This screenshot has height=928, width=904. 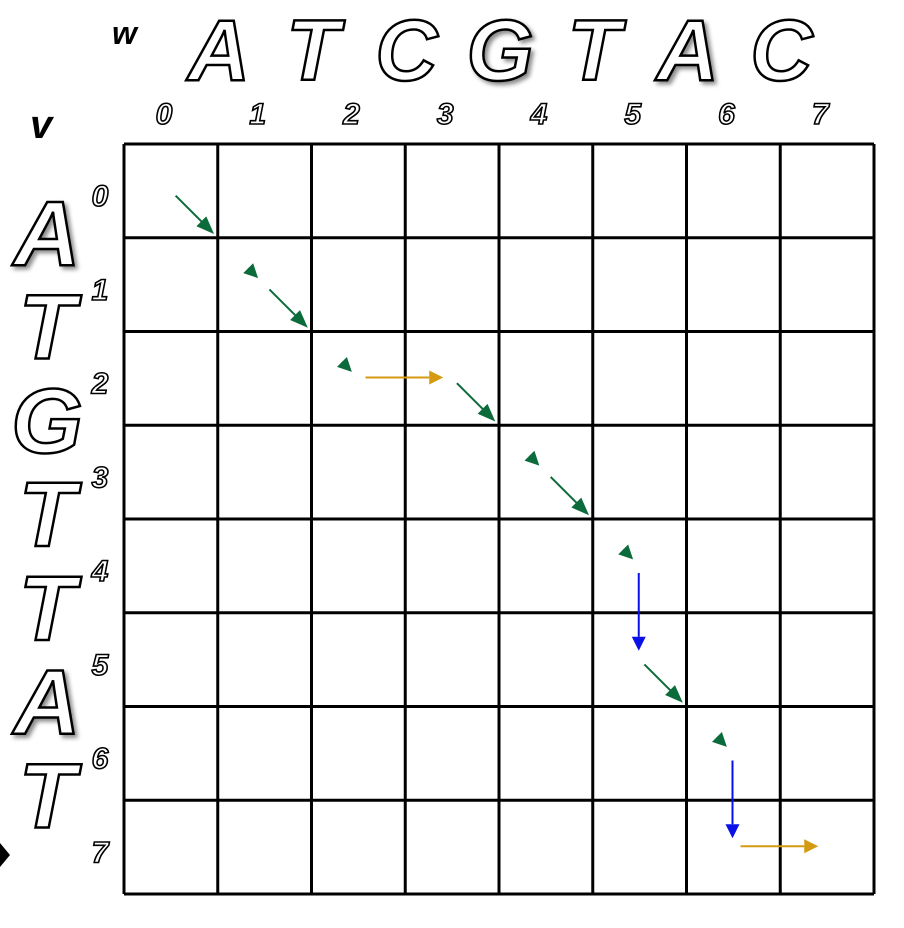 I want to click on w-sequence-letter: G, so click(x=500, y=51).